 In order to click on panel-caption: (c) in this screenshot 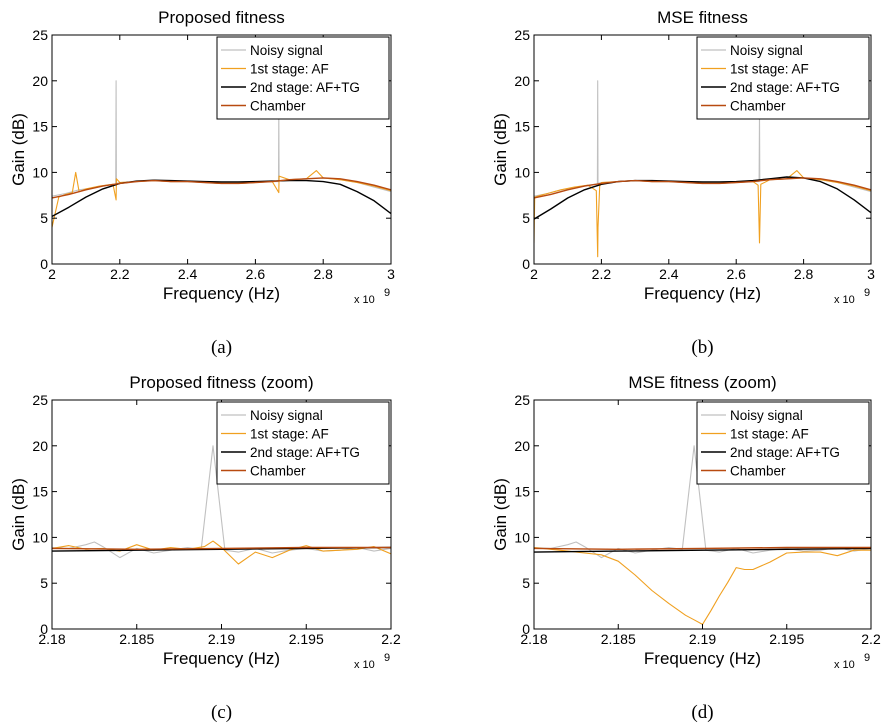, I will do `click(221, 712)`.